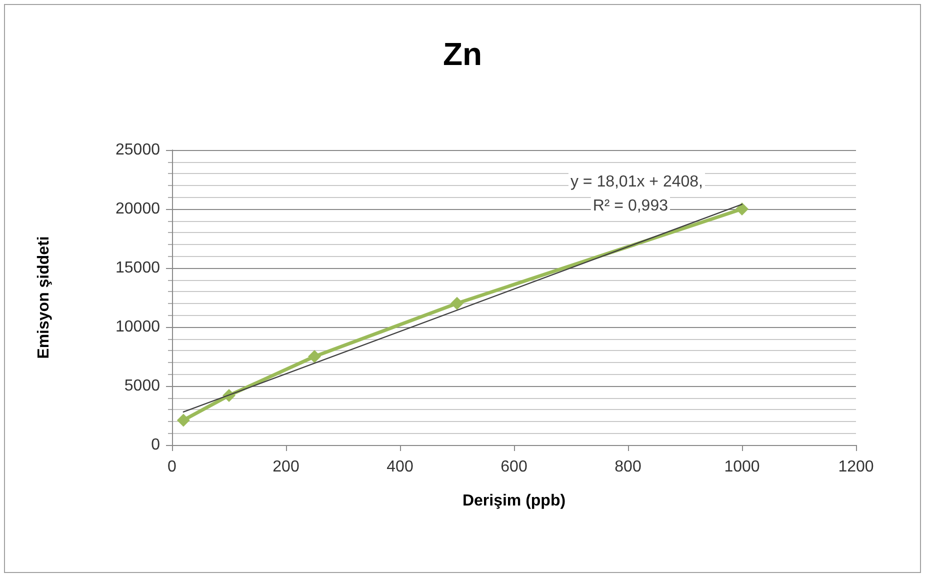  Describe the element at coordinates (44, 297) in the screenshot. I see `y-axis-title: Emisyon şiddeti` at that location.